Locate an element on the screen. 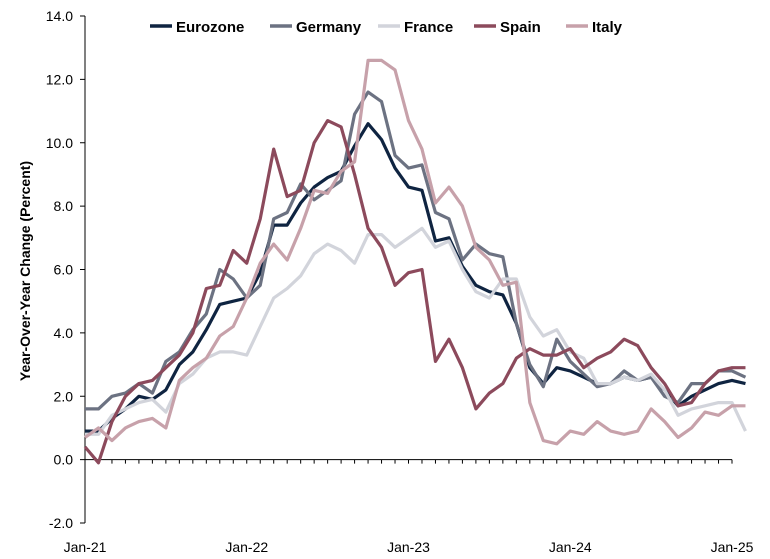 The image size is (770, 559). legend-item-france: France is located at coordinates (415, 27).